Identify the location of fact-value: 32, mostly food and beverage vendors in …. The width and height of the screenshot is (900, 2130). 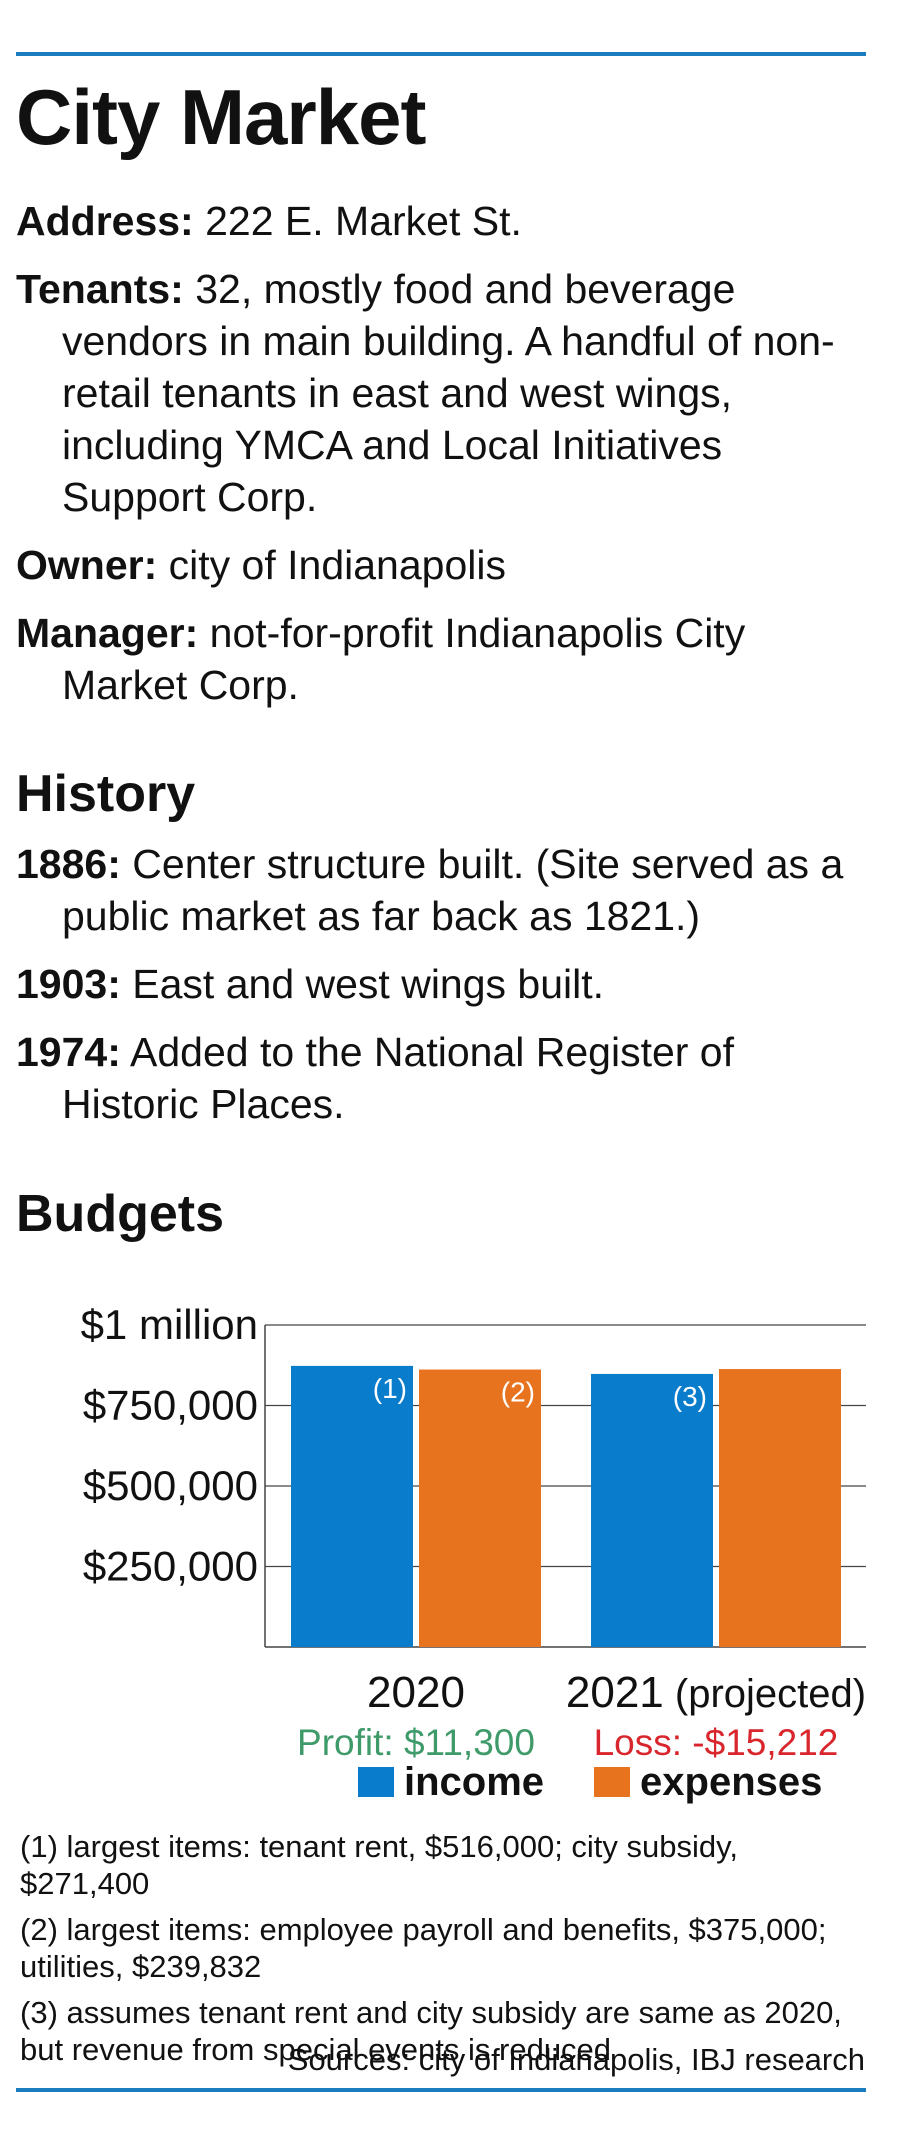
(448, 393).